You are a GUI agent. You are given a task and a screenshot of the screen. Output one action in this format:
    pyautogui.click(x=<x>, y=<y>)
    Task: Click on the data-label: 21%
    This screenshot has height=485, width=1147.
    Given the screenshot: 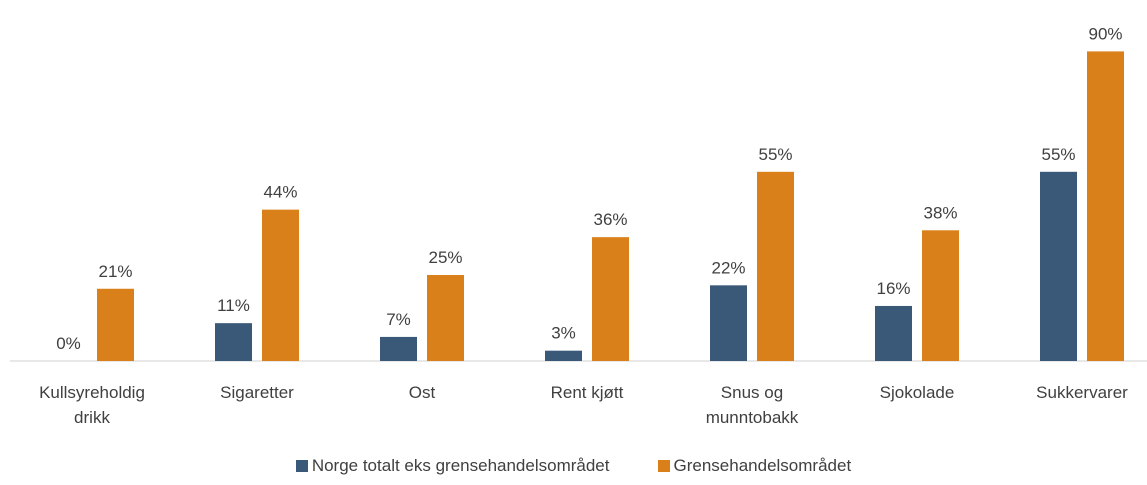 What is the action you would take?
    pyautogui.click(x=115, y=271)
    